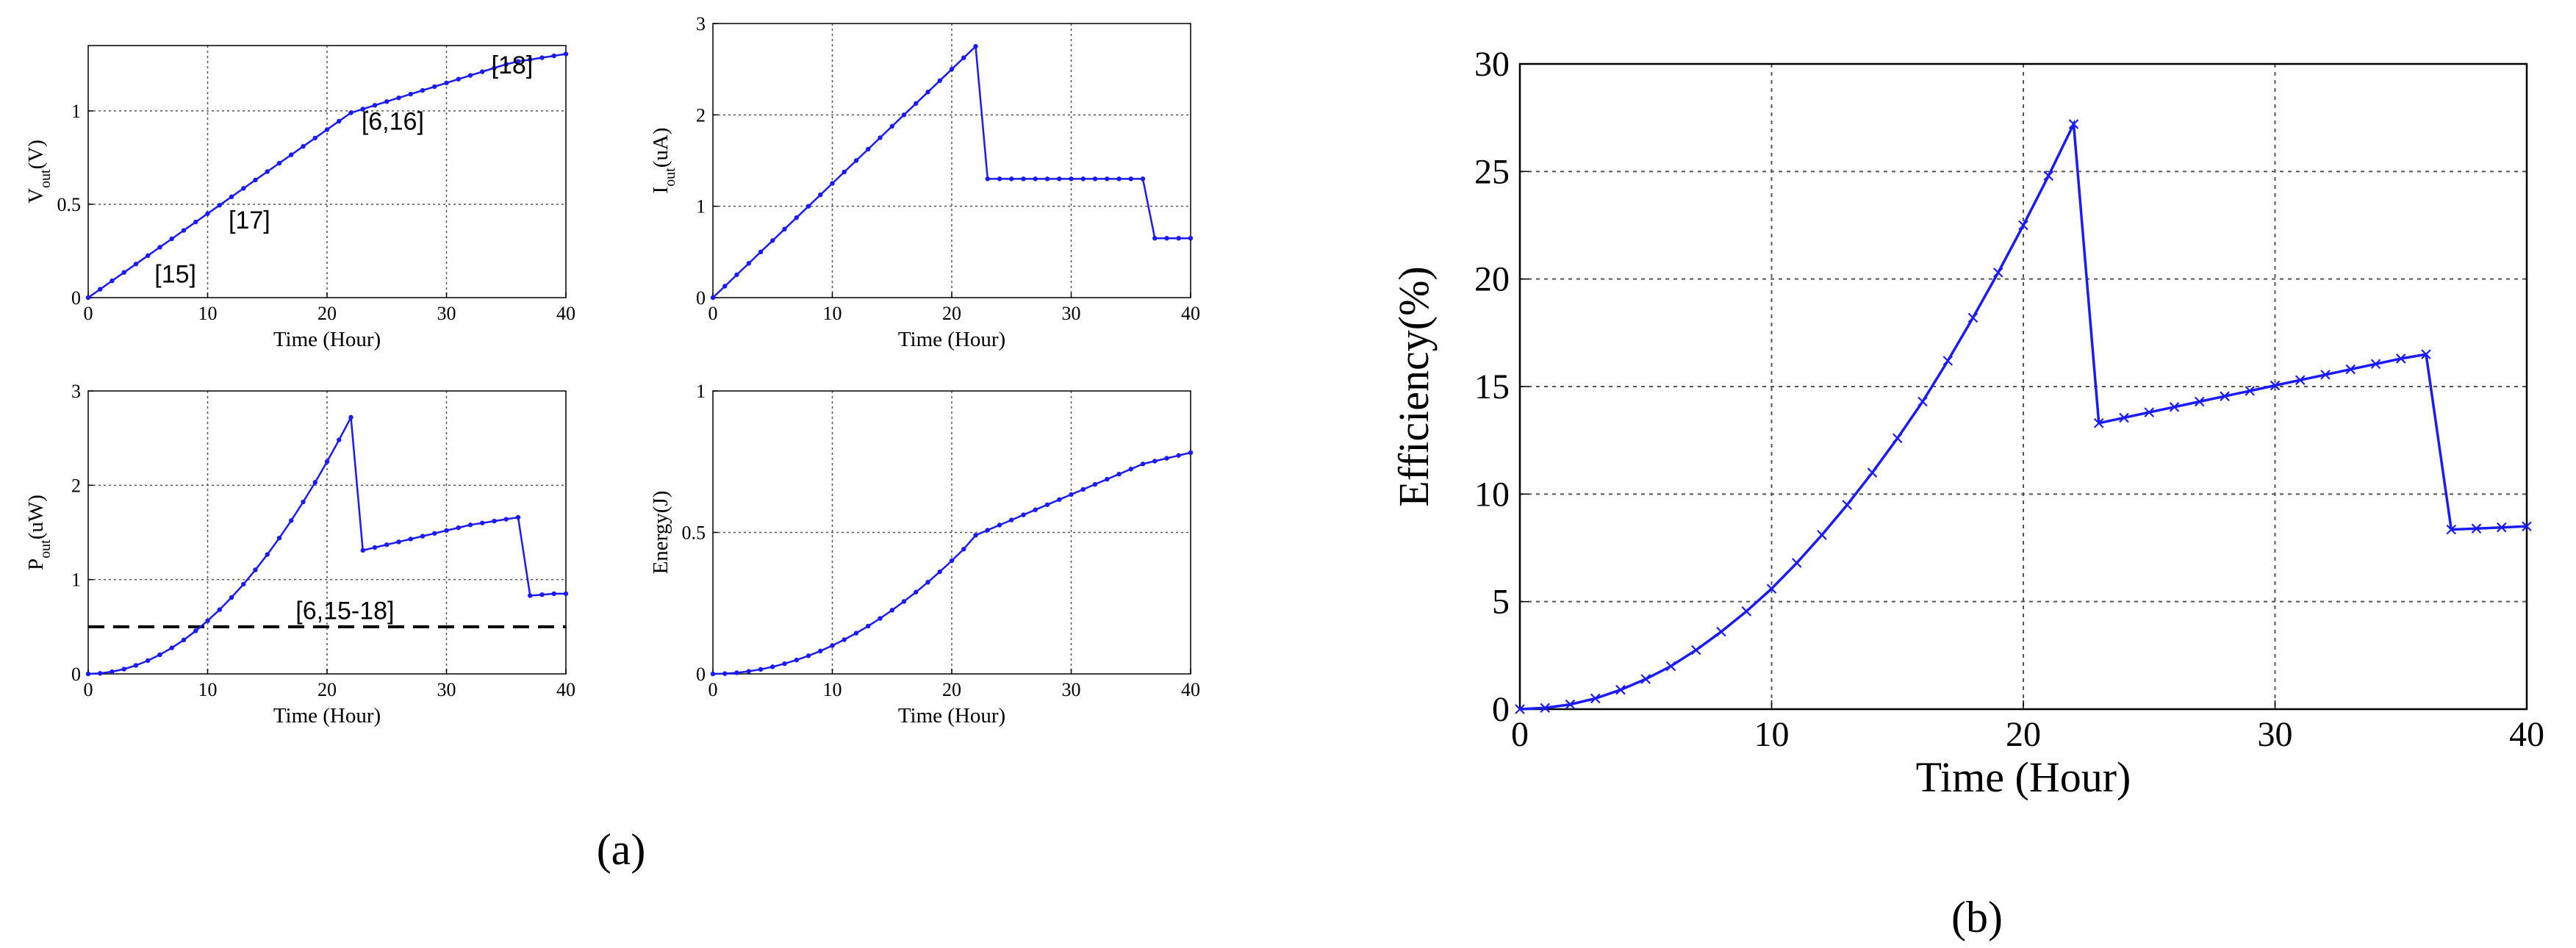 The width and height of the screenshot is (2576, 948). I want to click on y-axis-label: Energy(J), so click(660, 533).